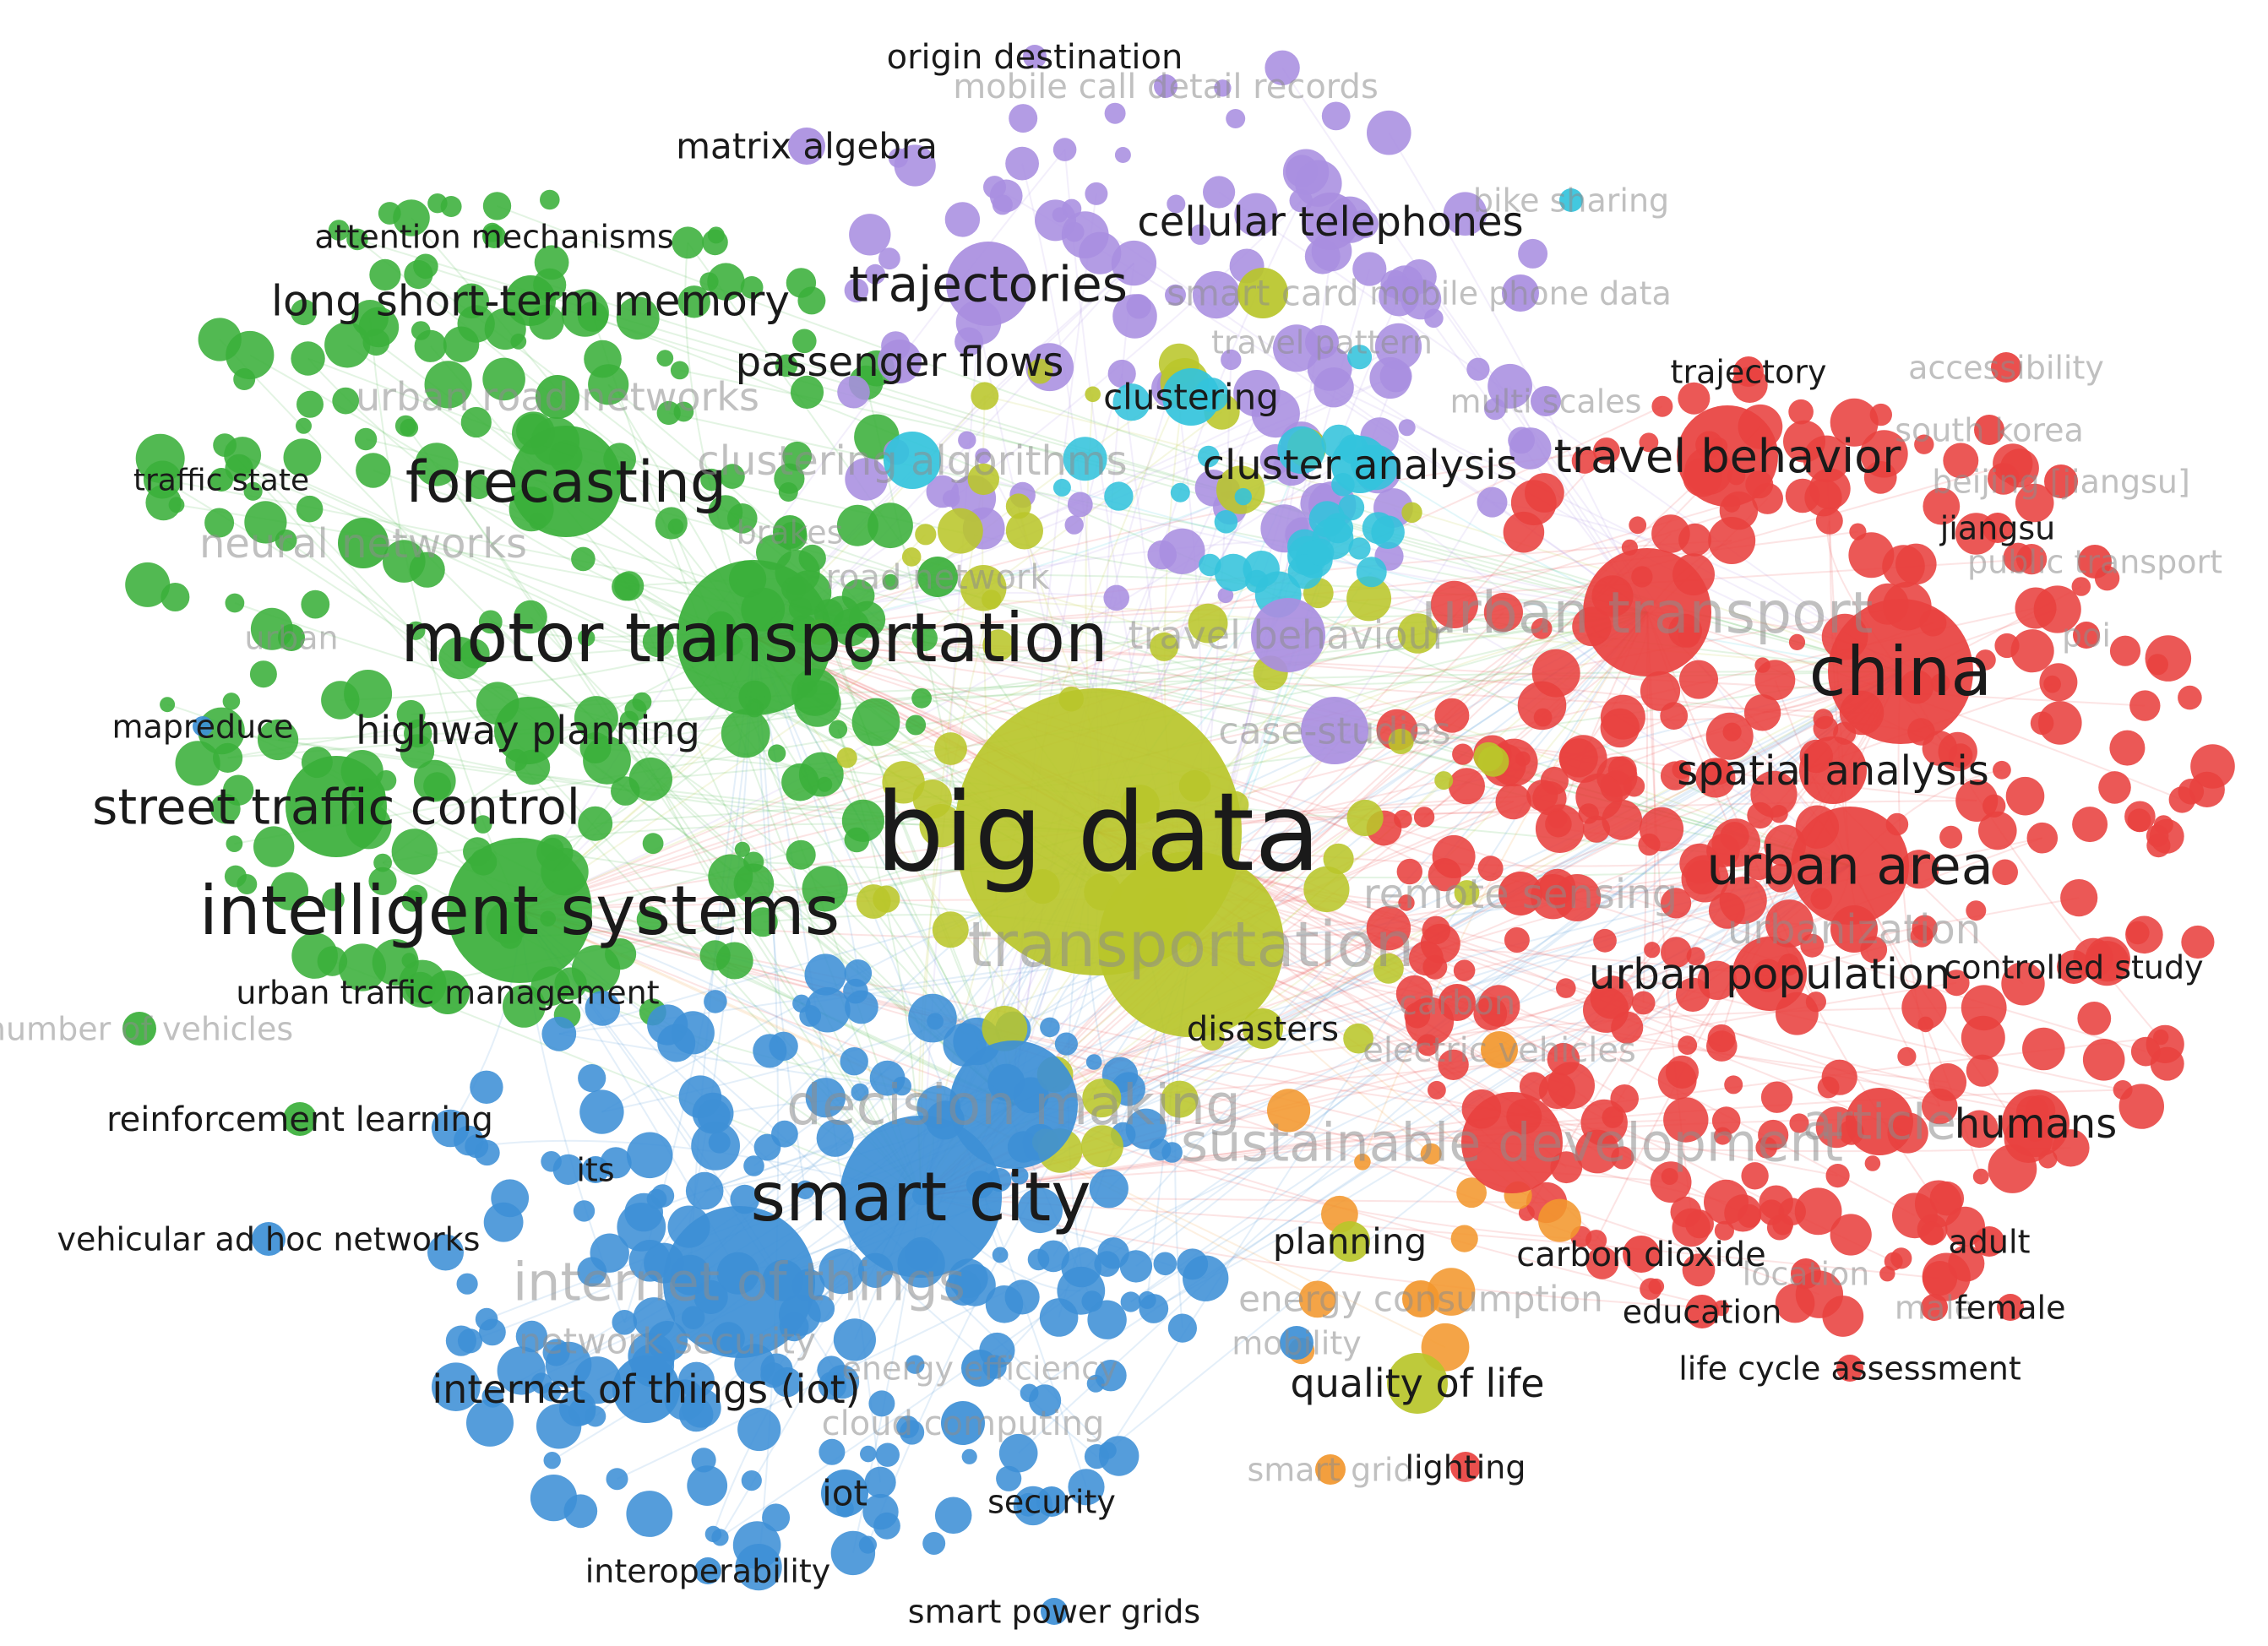  What do you see at coordinates (1457, 1003) in the screenshot?
I see `keyword-label: carbon` at bounding box center [1457, 1003].